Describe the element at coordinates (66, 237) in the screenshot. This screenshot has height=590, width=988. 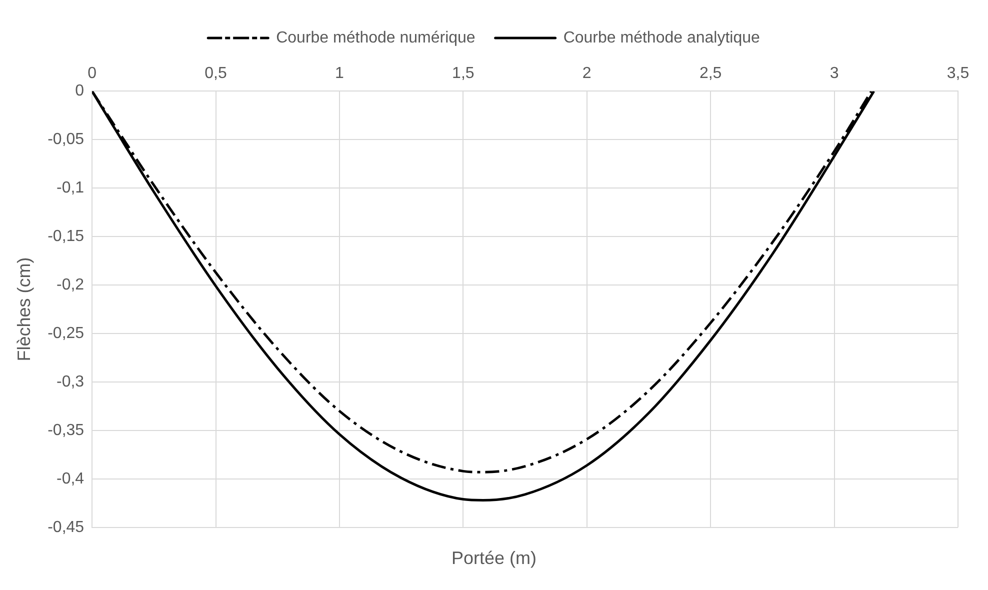
I see `y-tick-label: -0,15` at that location.